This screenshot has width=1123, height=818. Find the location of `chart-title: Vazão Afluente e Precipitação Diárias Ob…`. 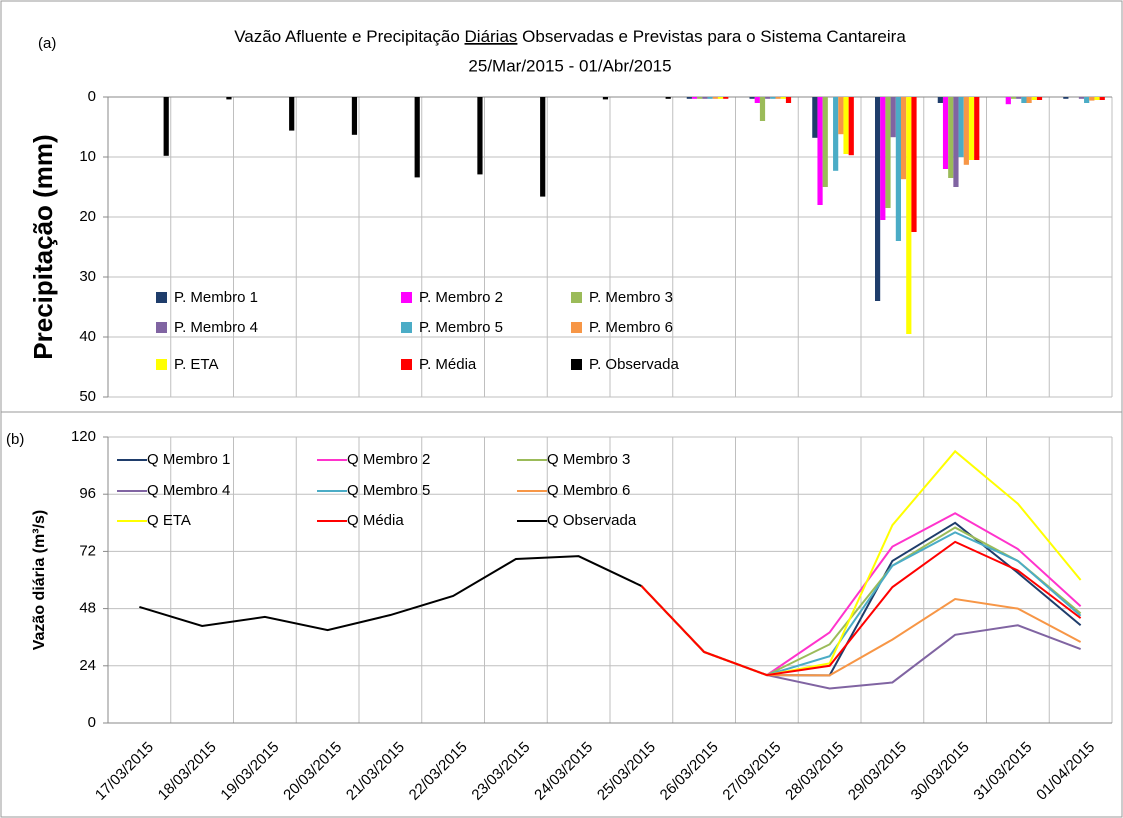

chart-title: Vazão Afluente e Precipitação Diárias Ob… is located at coordinates (570, 36).